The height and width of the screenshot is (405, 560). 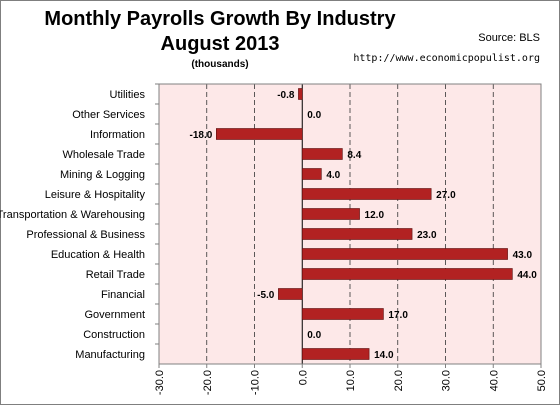 I want to click on category-label: Wholesale Trade, so click(x=103, y=155).